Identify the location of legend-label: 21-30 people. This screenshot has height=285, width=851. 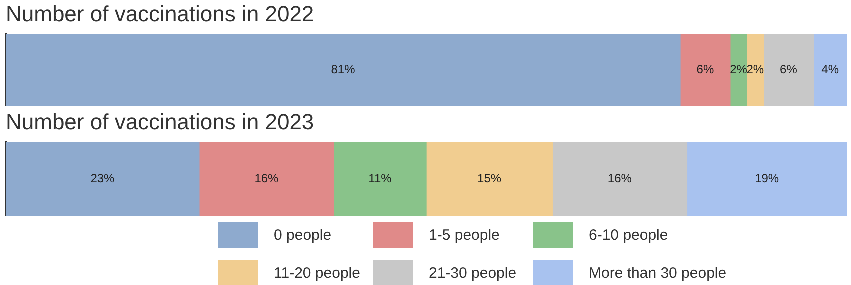
(473, 273).